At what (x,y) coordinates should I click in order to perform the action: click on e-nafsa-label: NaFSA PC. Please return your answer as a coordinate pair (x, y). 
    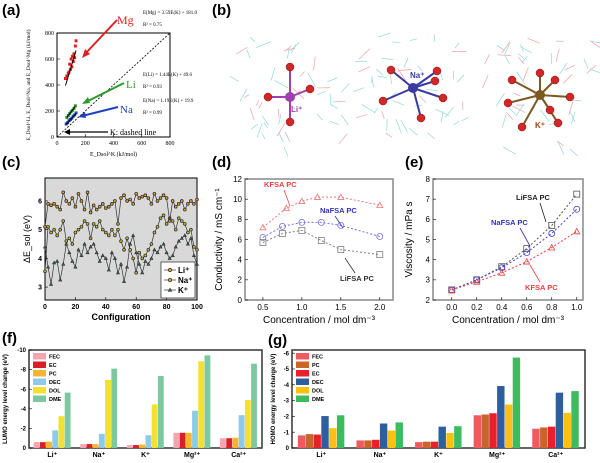
    Looking at the image, I should click on (509, 222).